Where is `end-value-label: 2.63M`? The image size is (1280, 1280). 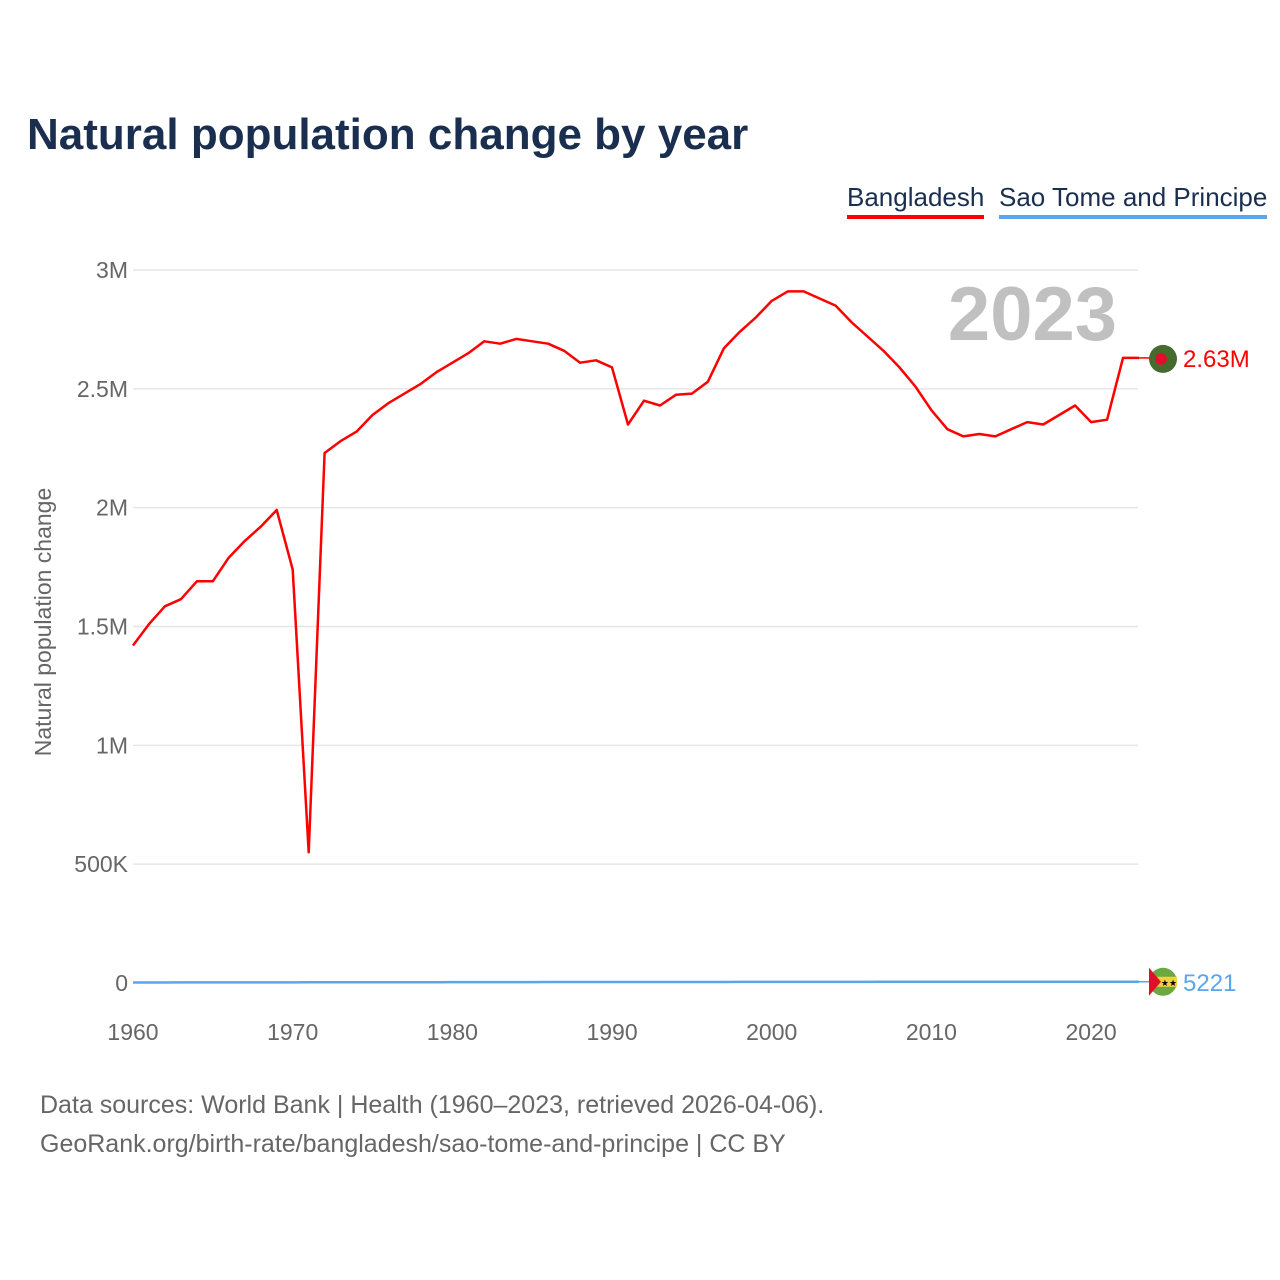 end-value-label: 2.63M is located at coordinates (1216, 359).